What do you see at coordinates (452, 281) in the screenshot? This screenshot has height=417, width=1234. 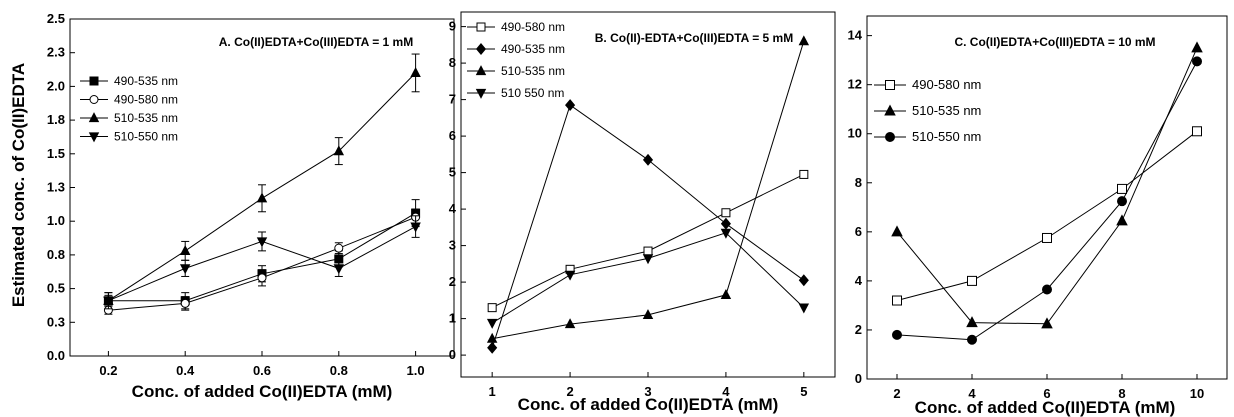 I see `b-y-tick-label: 2` at bounding box center [452, 281].